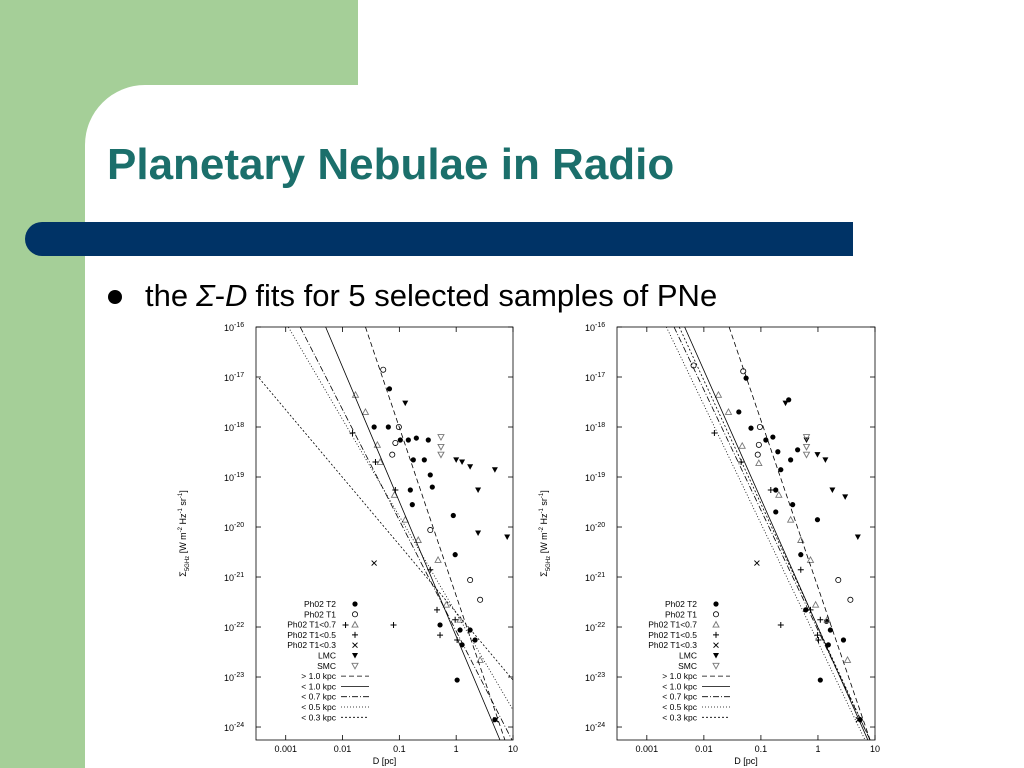  What do you see at coordinates (318, 676) in the screenshot?
I see `legend-label: > 1.0 kpc` at bounding box center [318, 676].